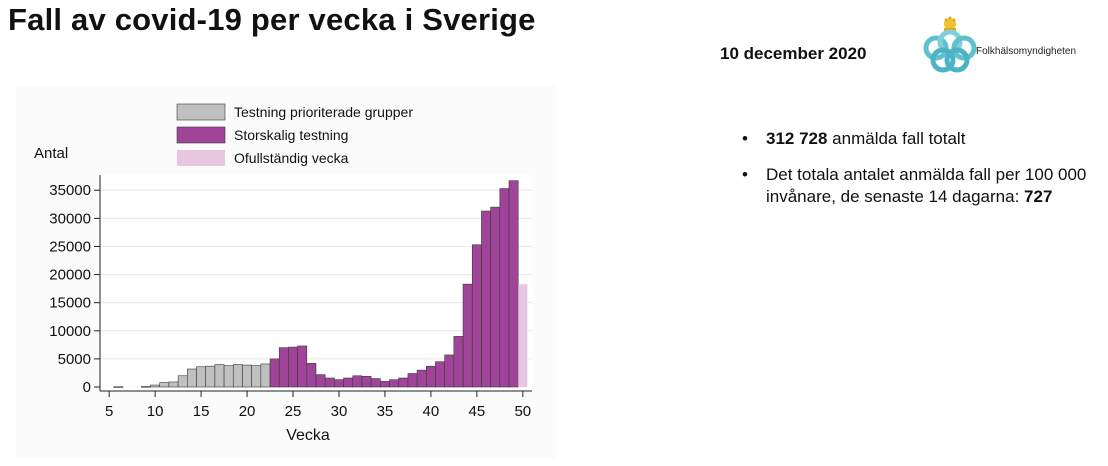  What do you see at coordinates (308, 435) in the screenshot?
I see `x-axis-label: Vecka` at bounding box center [308, 435].